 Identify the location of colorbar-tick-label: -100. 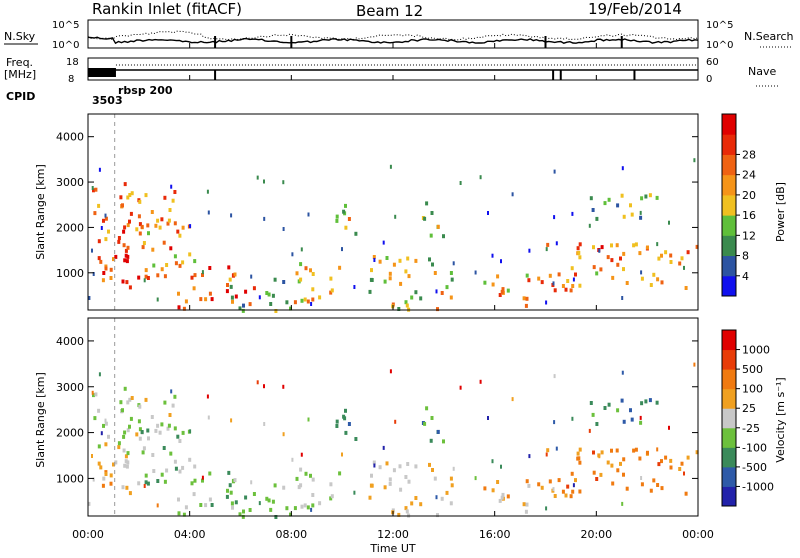
(754, 447).